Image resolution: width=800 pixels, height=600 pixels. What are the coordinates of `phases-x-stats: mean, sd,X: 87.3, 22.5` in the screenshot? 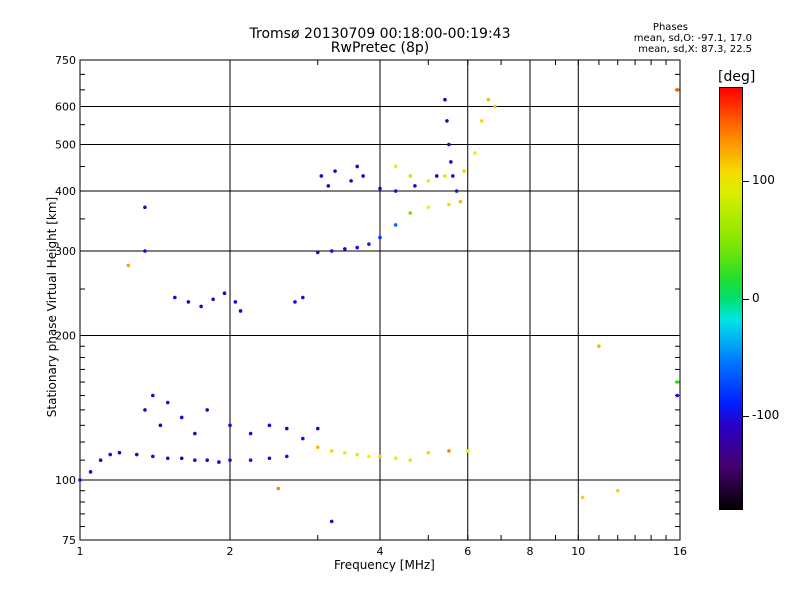 It's located at (695, 49).